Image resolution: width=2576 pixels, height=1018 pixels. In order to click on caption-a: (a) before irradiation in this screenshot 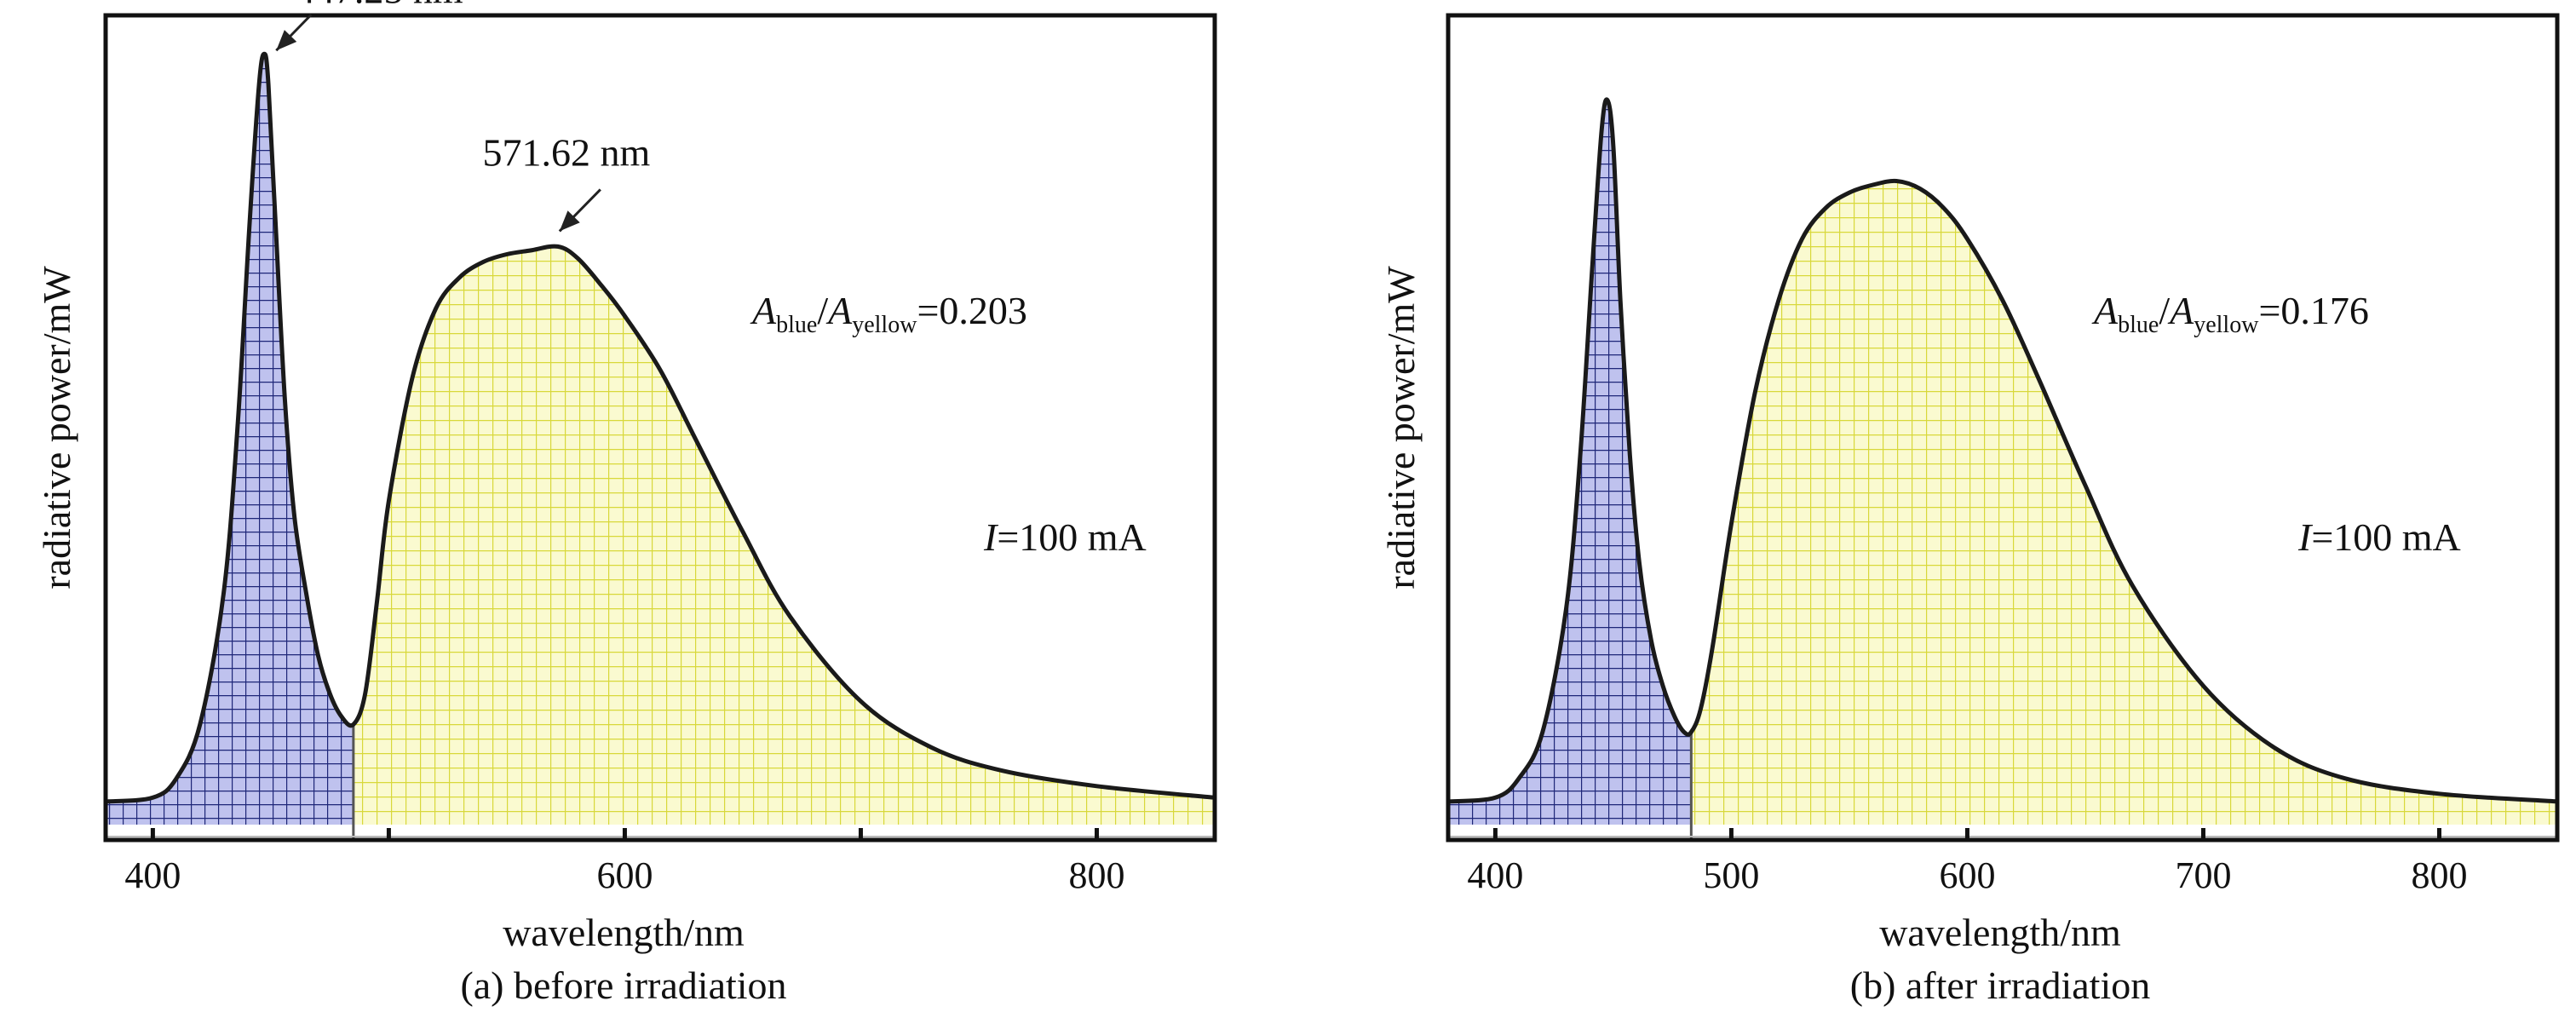, I will do `click(623, 985)`.